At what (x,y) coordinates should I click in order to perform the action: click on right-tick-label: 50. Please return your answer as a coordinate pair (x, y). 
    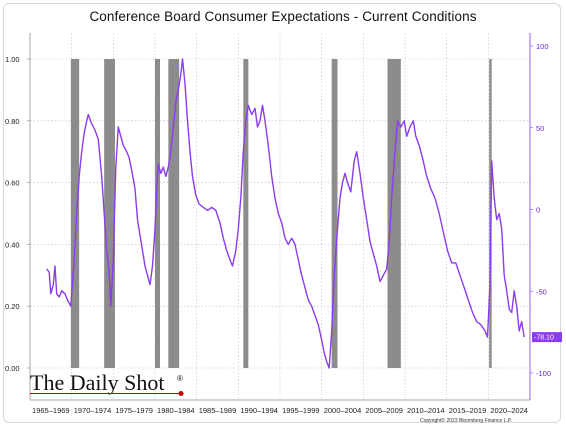
    Looking at the image, I should click on (540, 128).